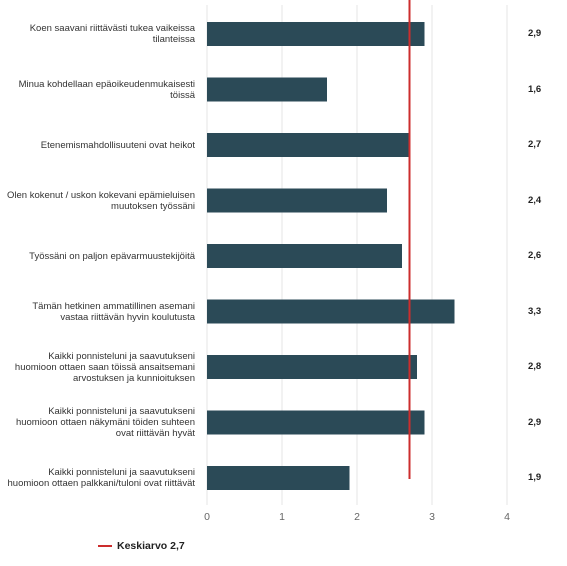 The height and width of the screenshot is (566, 567). I want to click on legend: Keskiarvo 2,7, so click(141, 546).